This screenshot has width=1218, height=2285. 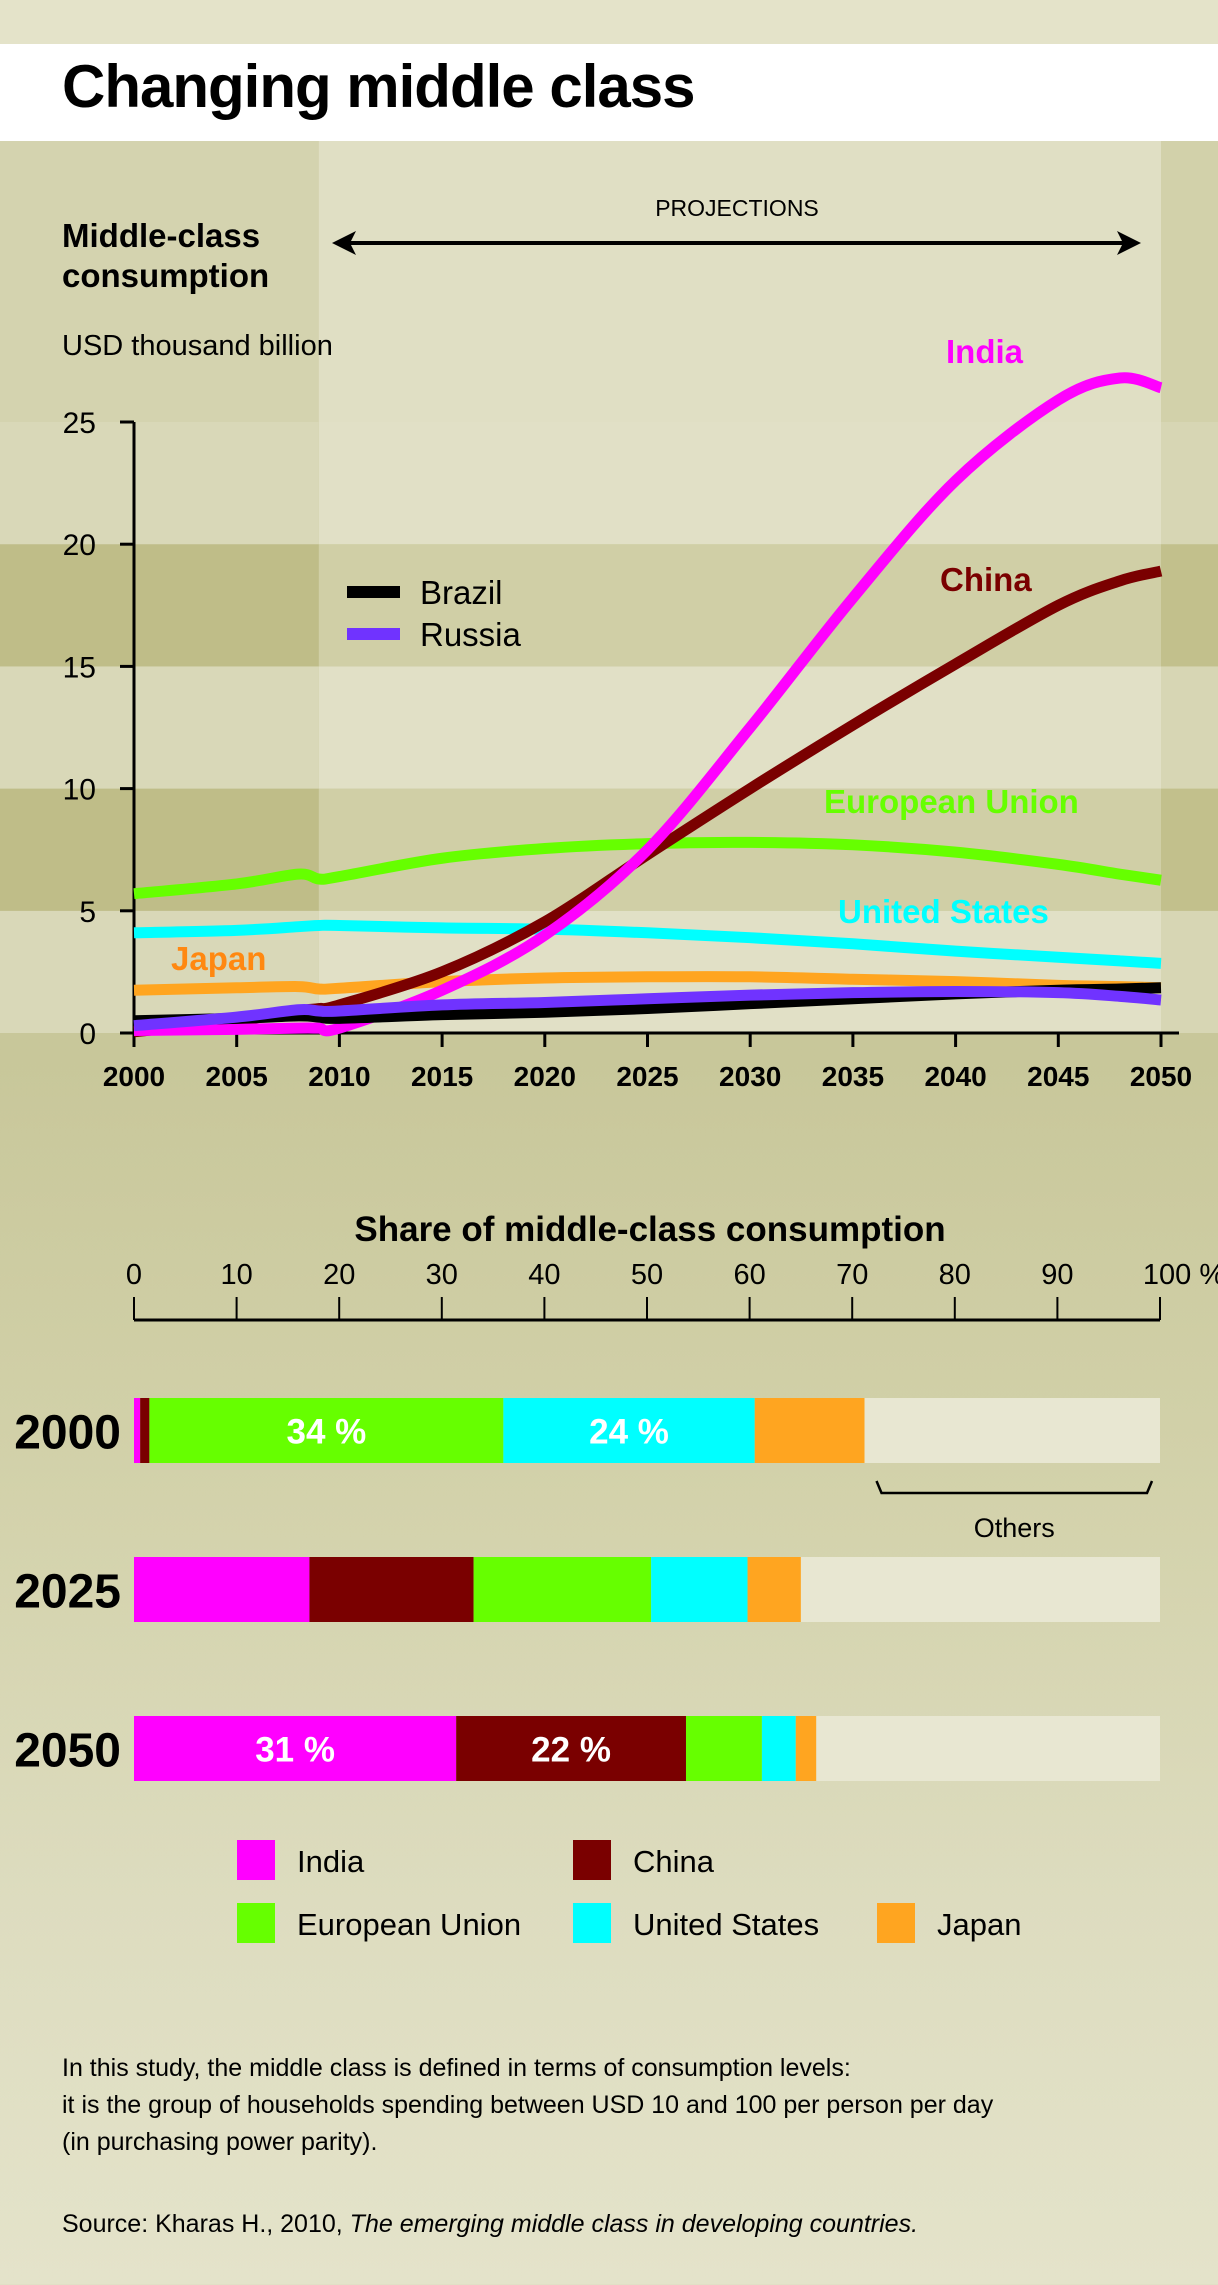 What do you see at coordinates (1189, 281) in the screenshot?
I see `background-top-right` at bounding box center [1189, 281].